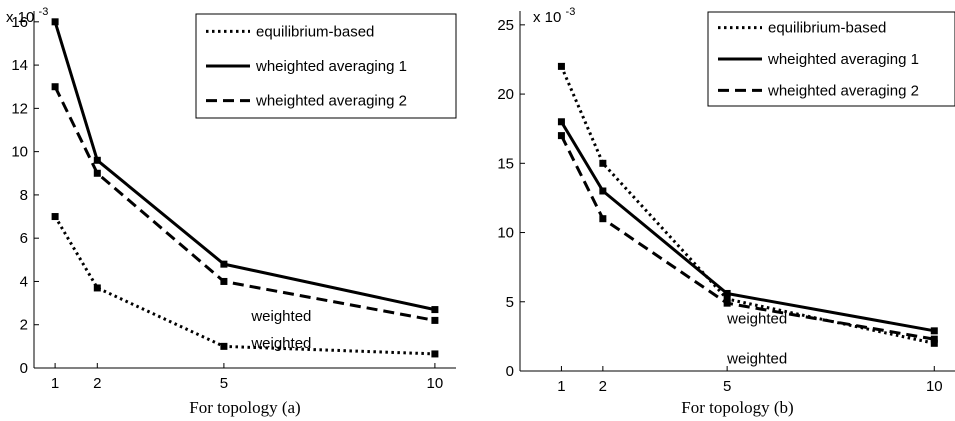 This screenshot has height=421, width=955. I want to click on y-tick-label: 2, so click(24, 325).